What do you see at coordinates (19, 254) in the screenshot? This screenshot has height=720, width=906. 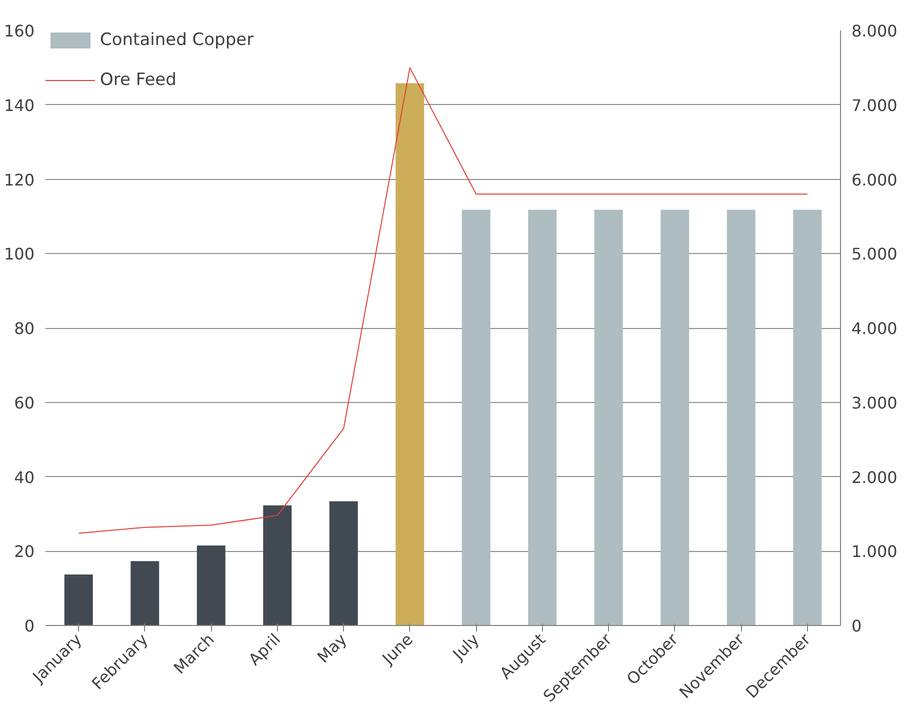 I see `y-tick-label: 100` at bounding box center [19, 254].